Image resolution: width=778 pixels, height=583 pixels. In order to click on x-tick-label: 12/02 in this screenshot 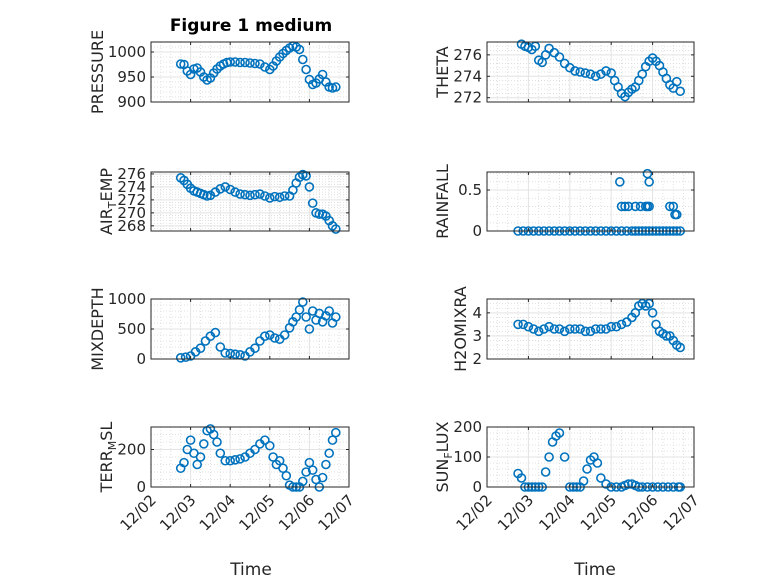, I will do `click(474, 512)`.